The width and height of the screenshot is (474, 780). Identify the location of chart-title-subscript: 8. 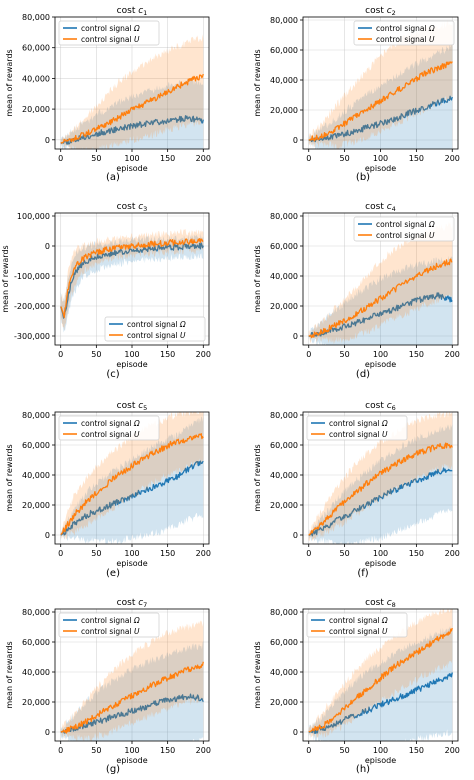
(394, 605).